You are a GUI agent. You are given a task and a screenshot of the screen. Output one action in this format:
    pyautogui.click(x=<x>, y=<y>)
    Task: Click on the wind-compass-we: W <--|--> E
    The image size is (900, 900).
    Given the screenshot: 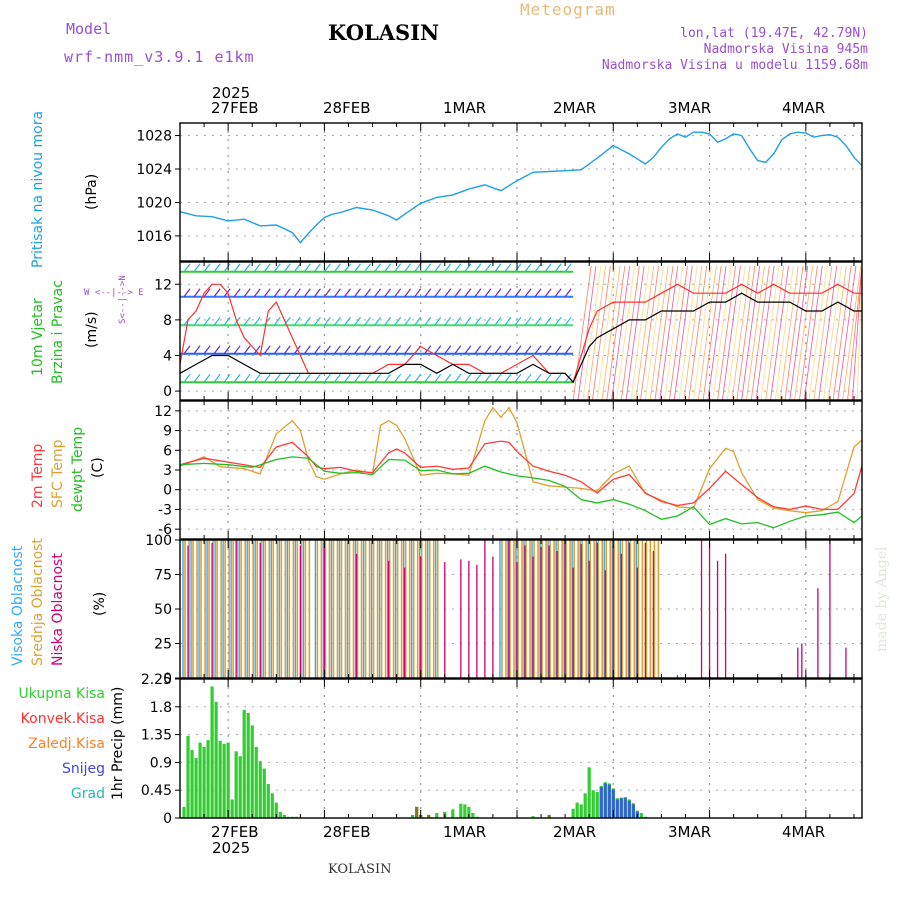 What is the action you would take?
    pyautogui.click(x=114, y=293)
    